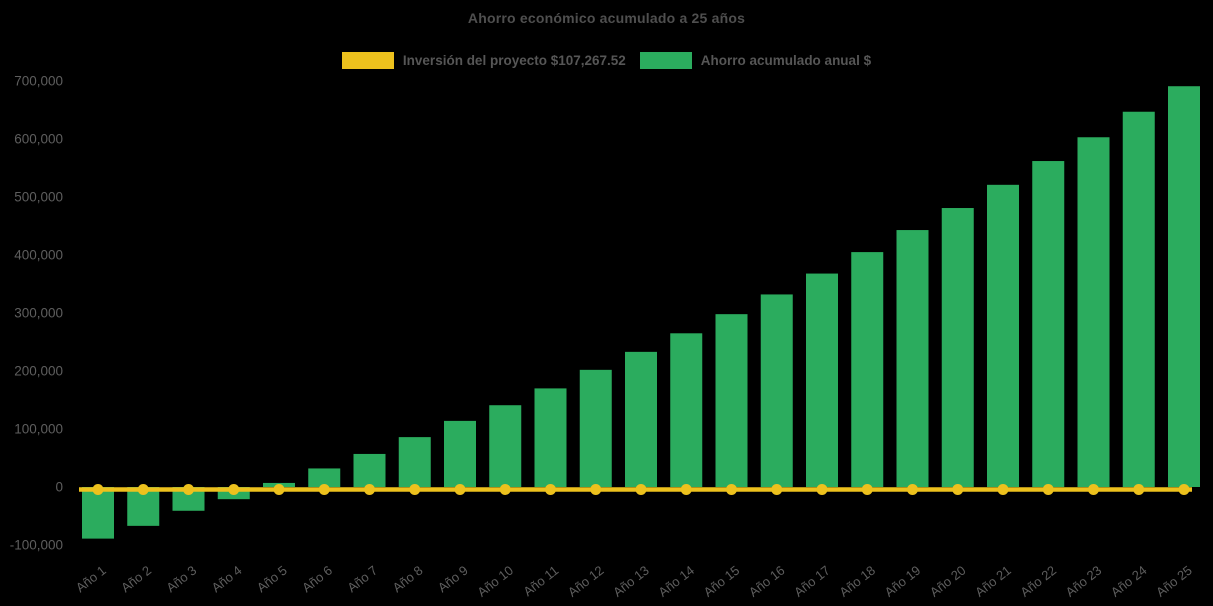 The width and height of the screenshot is (1213, 606). What do you see at coordinates (1174, 581) in the screenshot?
I see `x-axis-tick-label: Año 25` at bounding box center [1174, 581].